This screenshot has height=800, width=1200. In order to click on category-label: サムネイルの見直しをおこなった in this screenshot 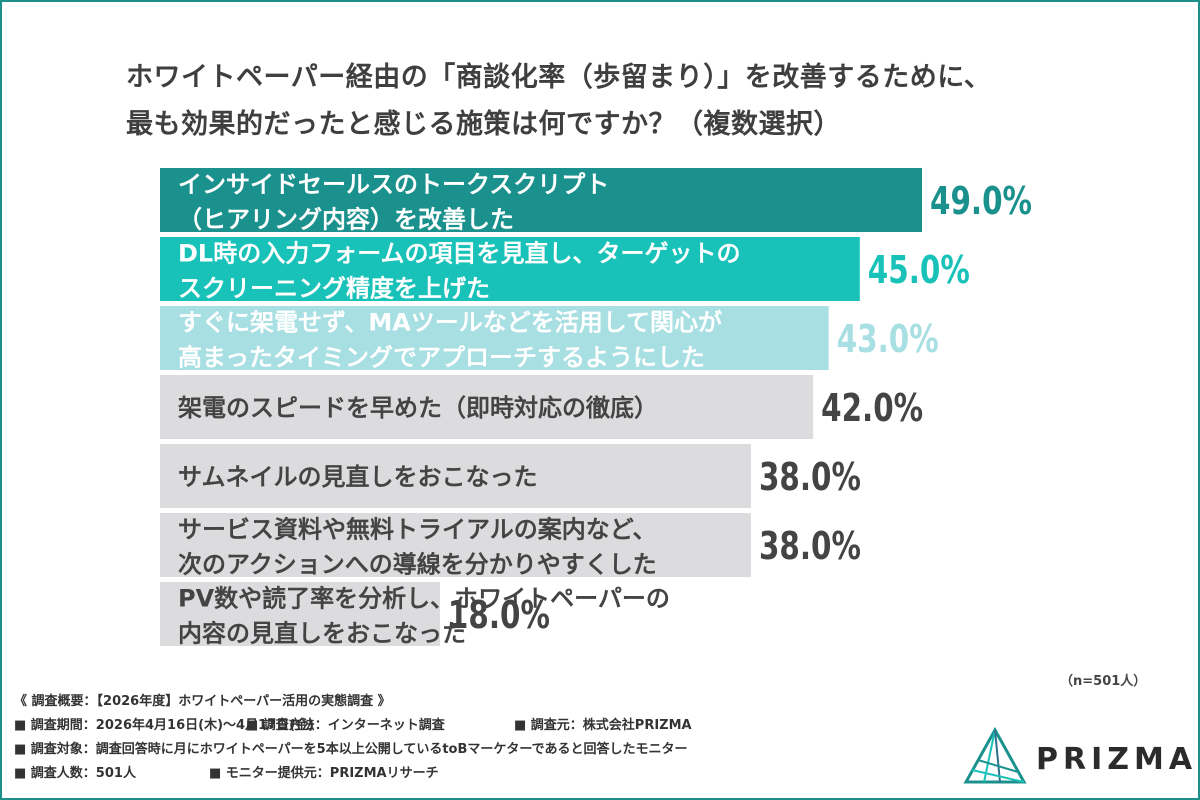, I will do `click(358, 477)`.